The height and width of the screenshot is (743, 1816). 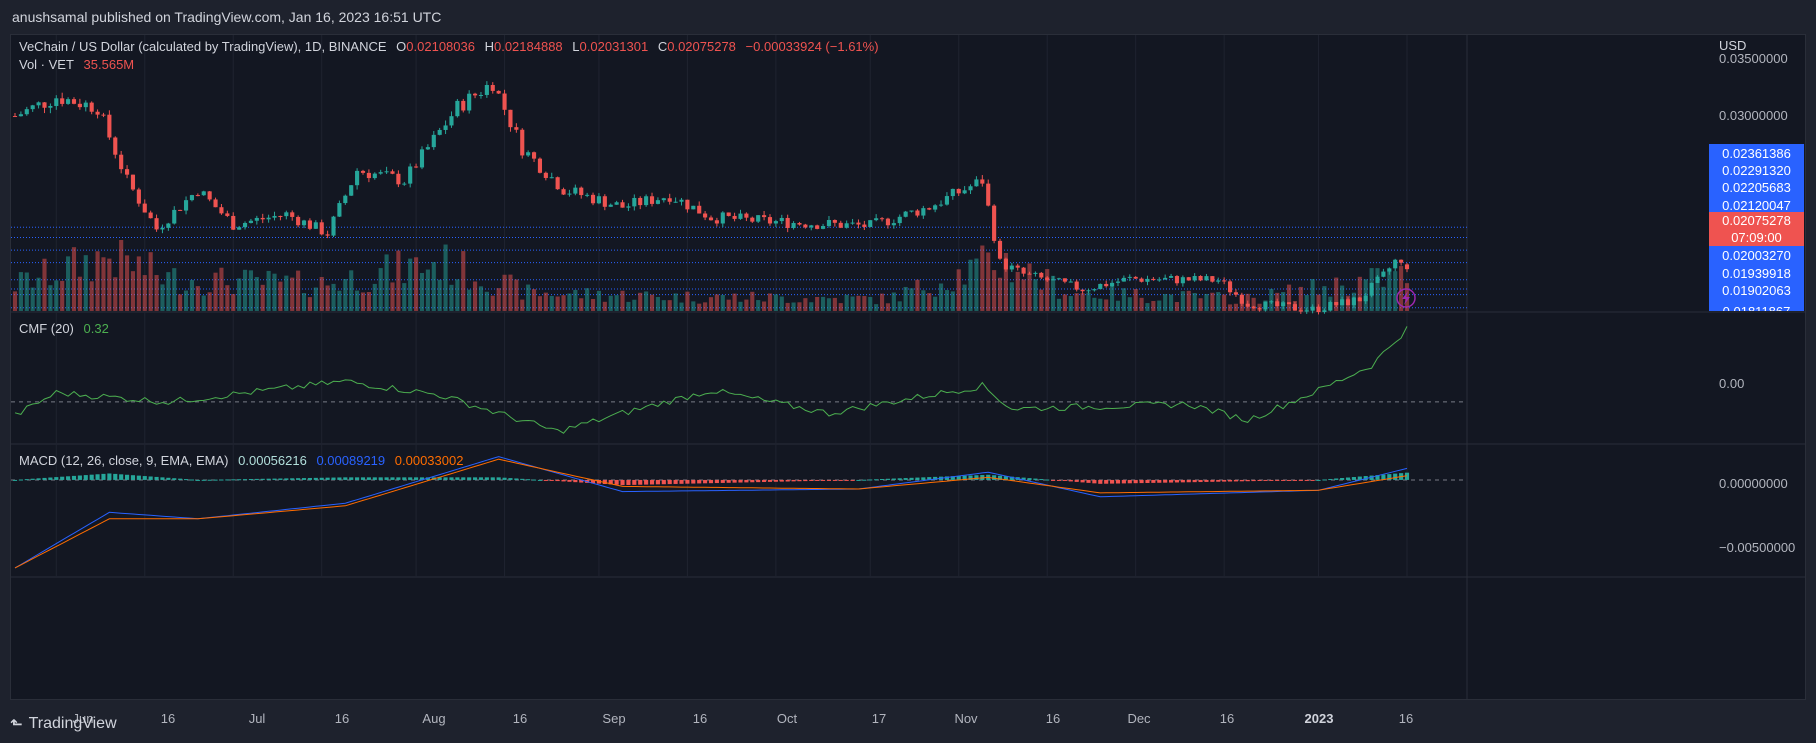 What do you see at coordinates (124, 460) in the screenshot?
I see `macd-label: MACD (12, 26, close, 9, EMA, EMA)` at bounding box center [124, 460].